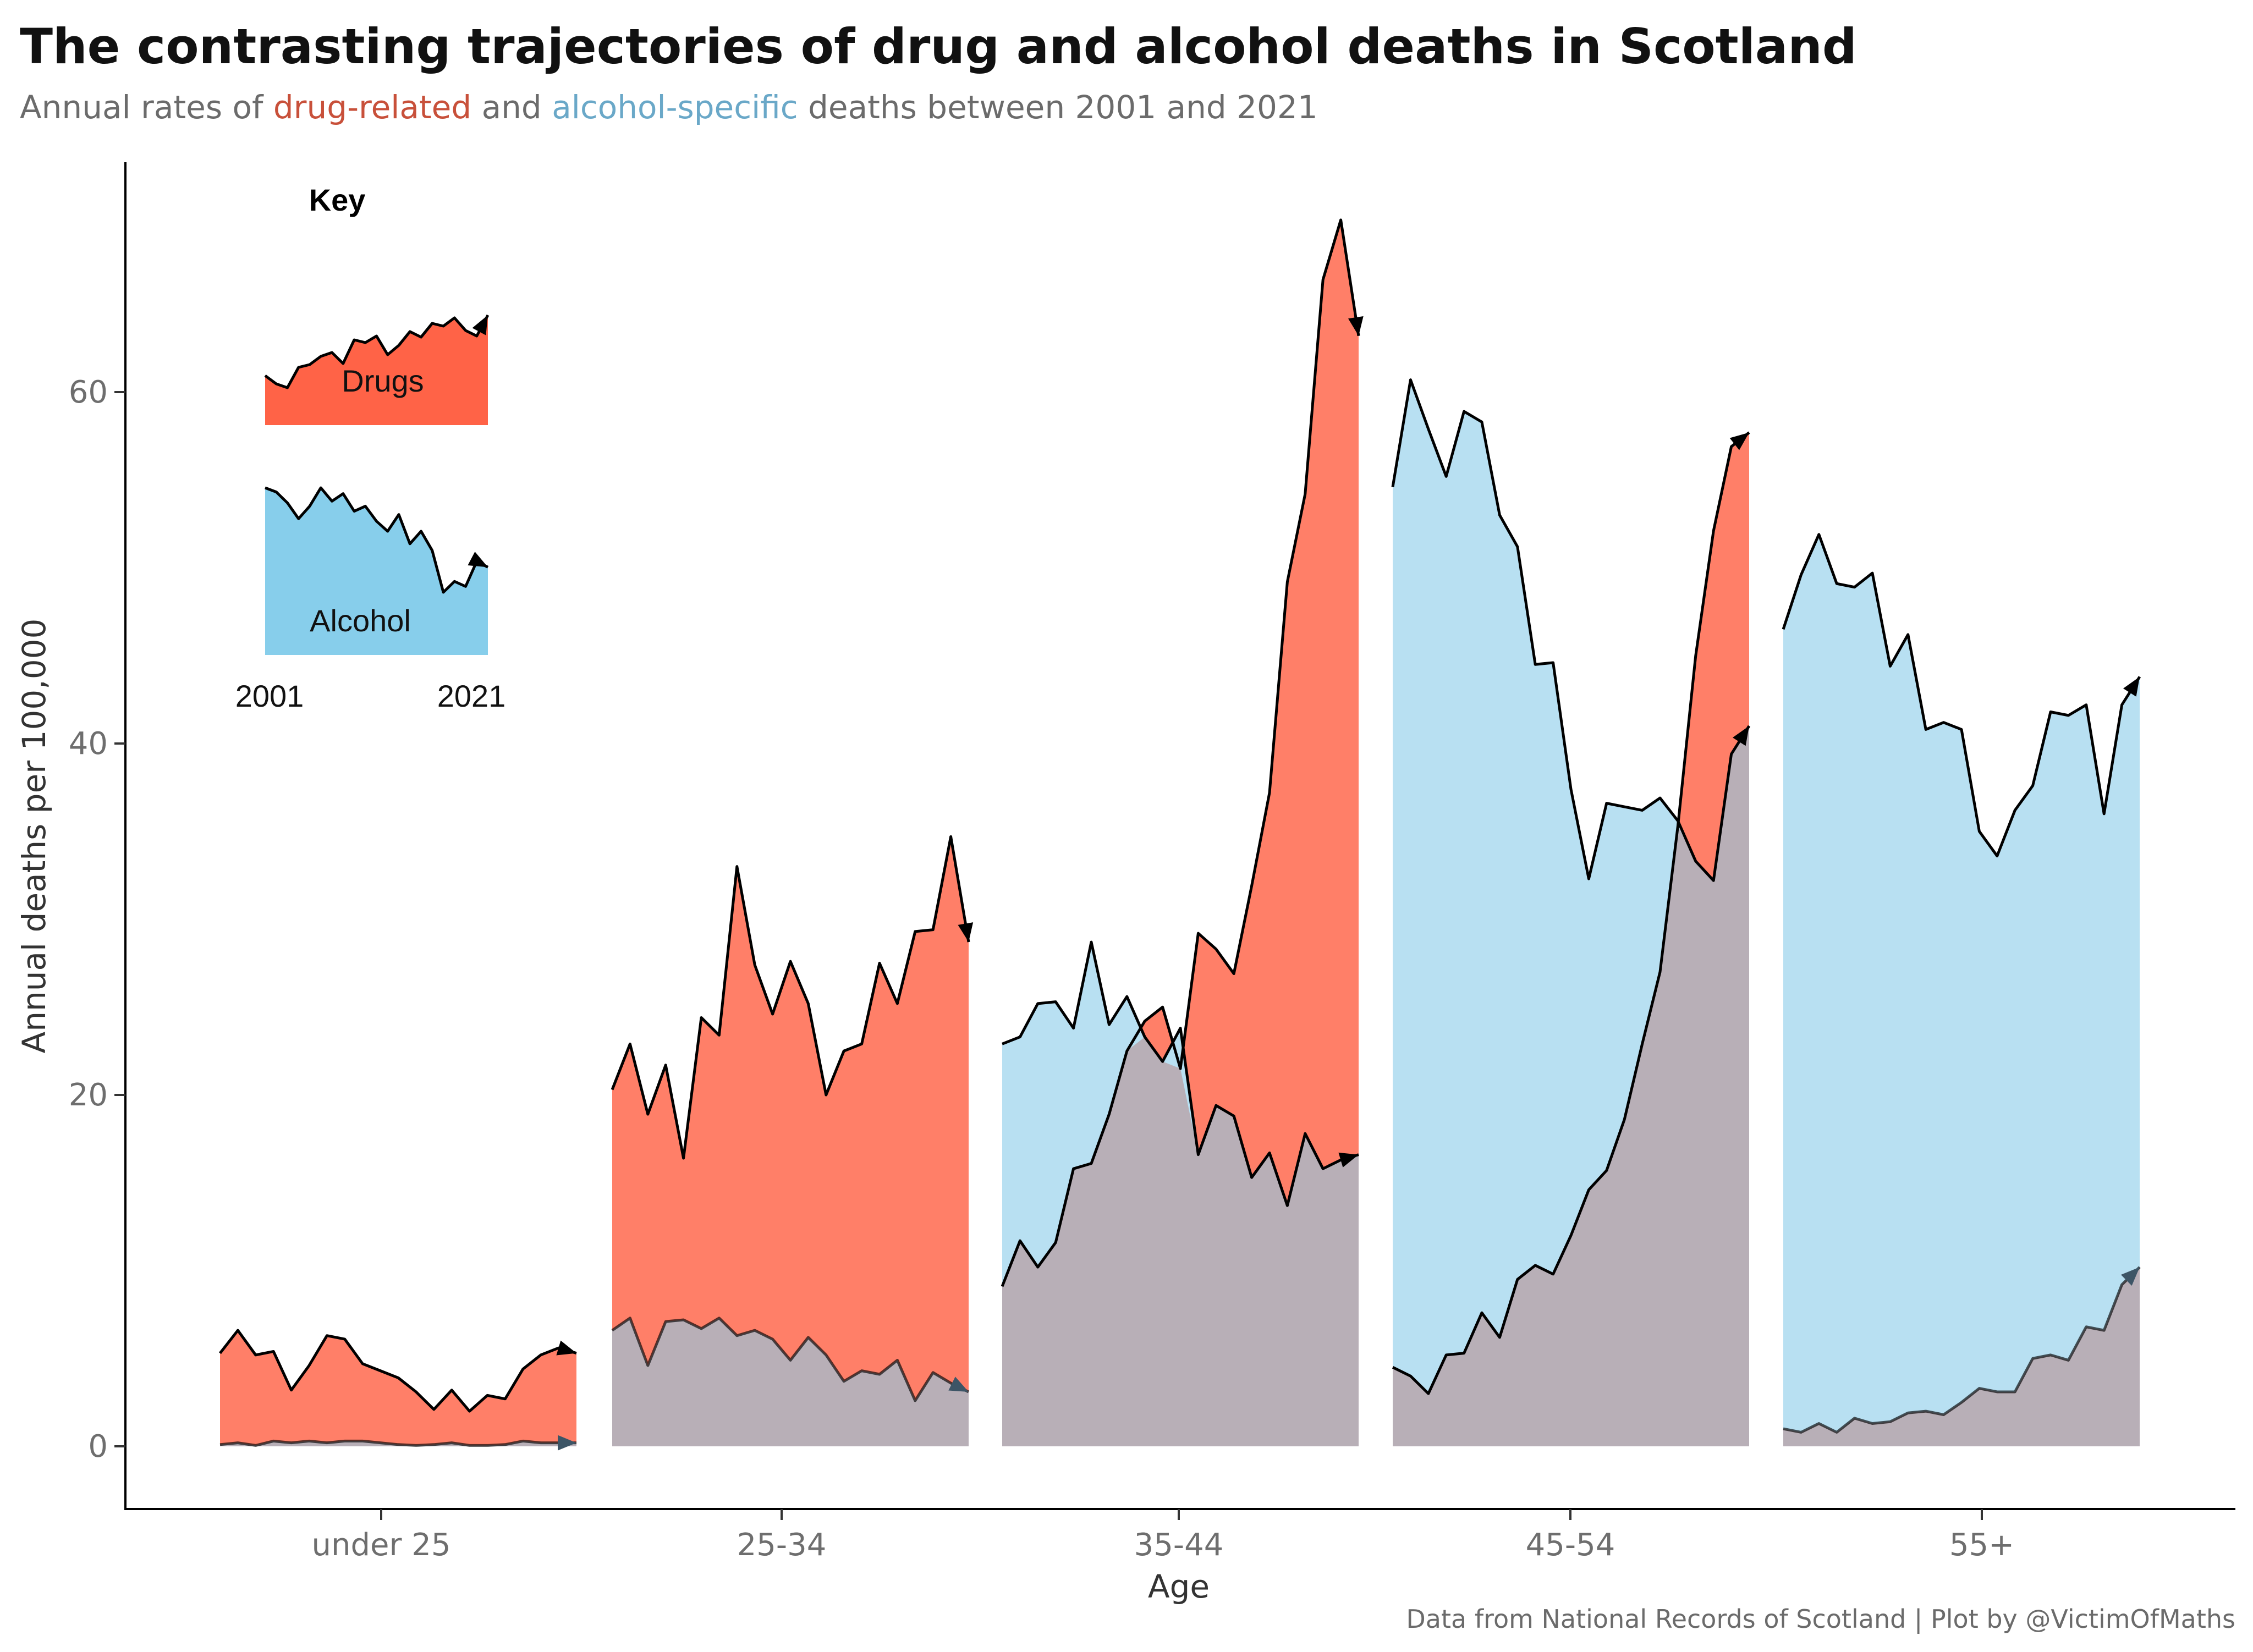  I want to click on key-legend: Key Drugs Alcohol 2001 2021, so click(370, 448).